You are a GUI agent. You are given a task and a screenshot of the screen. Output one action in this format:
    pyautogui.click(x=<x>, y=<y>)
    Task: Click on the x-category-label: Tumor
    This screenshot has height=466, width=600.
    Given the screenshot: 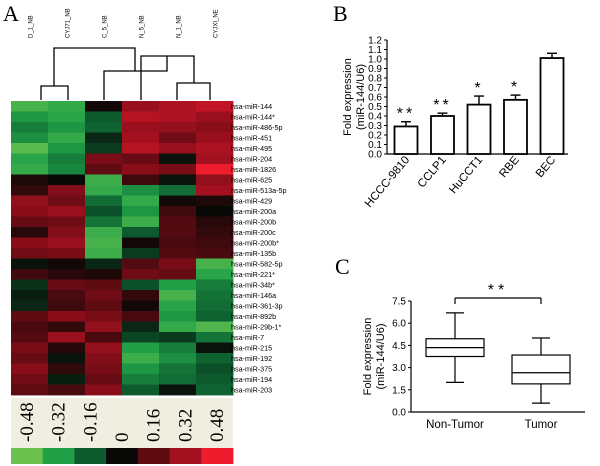 What is the action you would take?
    pyautogui.click(x=541, y=425)
    